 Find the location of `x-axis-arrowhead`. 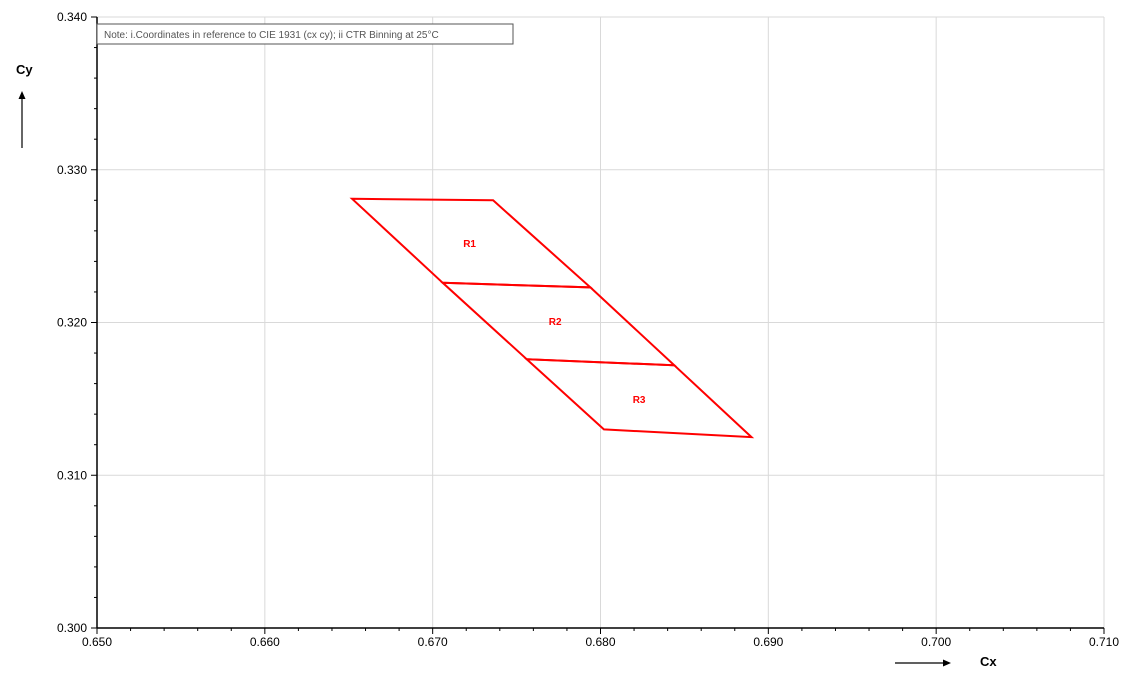

x-axis-arrowhead is located at coordinates (947, 663).